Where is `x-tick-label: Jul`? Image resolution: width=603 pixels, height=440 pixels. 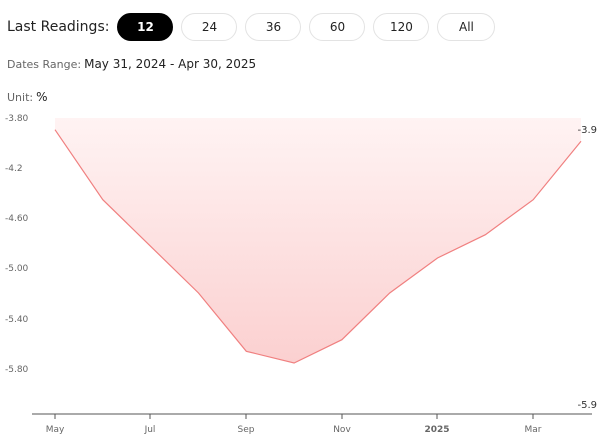
x-tick-label: Jul is located at coordinates (150, 430).